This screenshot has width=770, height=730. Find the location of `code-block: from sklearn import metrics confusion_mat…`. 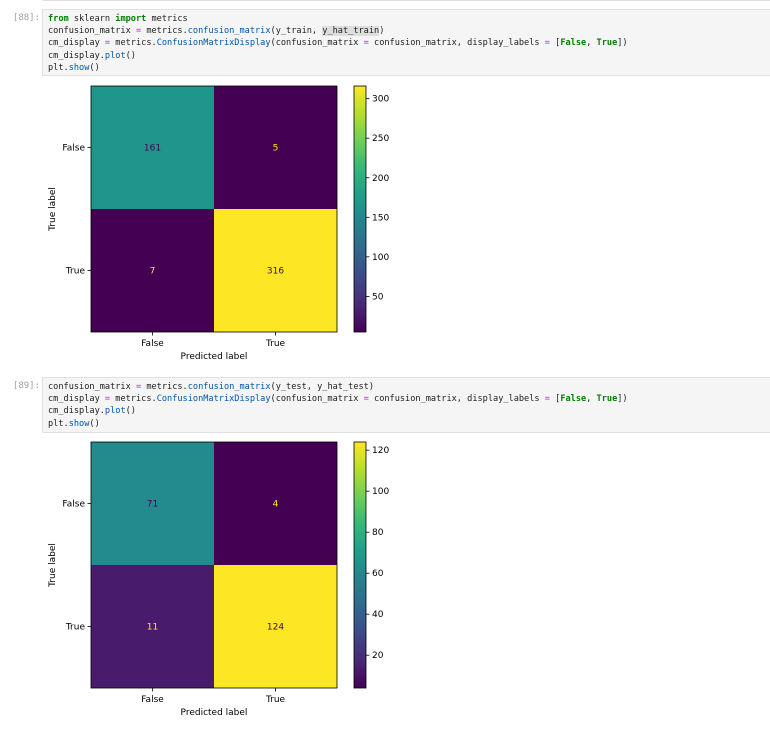

code-block: from sklearn import metrics confusion_mat… is located at coordinates (409, 43).